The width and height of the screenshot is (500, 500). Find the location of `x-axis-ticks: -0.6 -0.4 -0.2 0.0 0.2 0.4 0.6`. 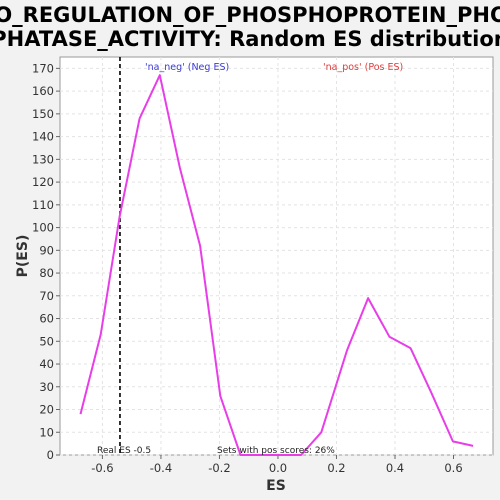

x-axis-ticks: -0.6 -0.4 -0.2 0.0 0.2 0.4 0.6 is located at coordinates (277, 465).